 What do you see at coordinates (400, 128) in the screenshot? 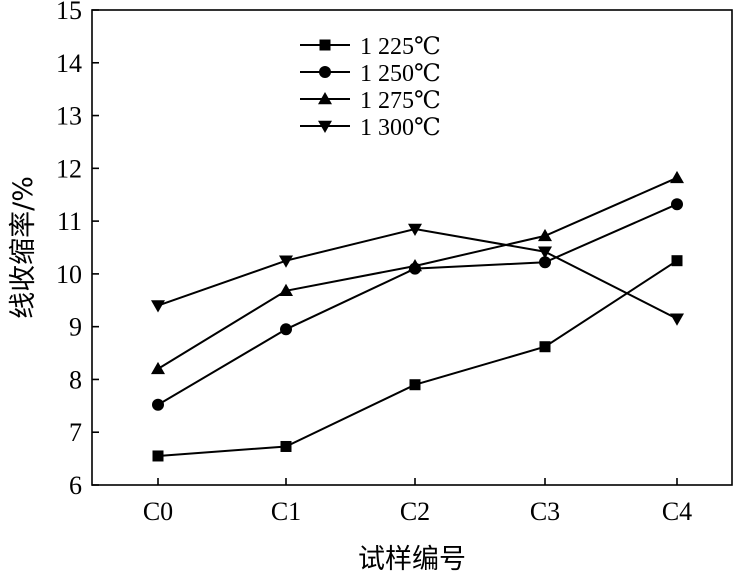
I see `legend-label: 1 300℃` at bounding box center [400, 128].